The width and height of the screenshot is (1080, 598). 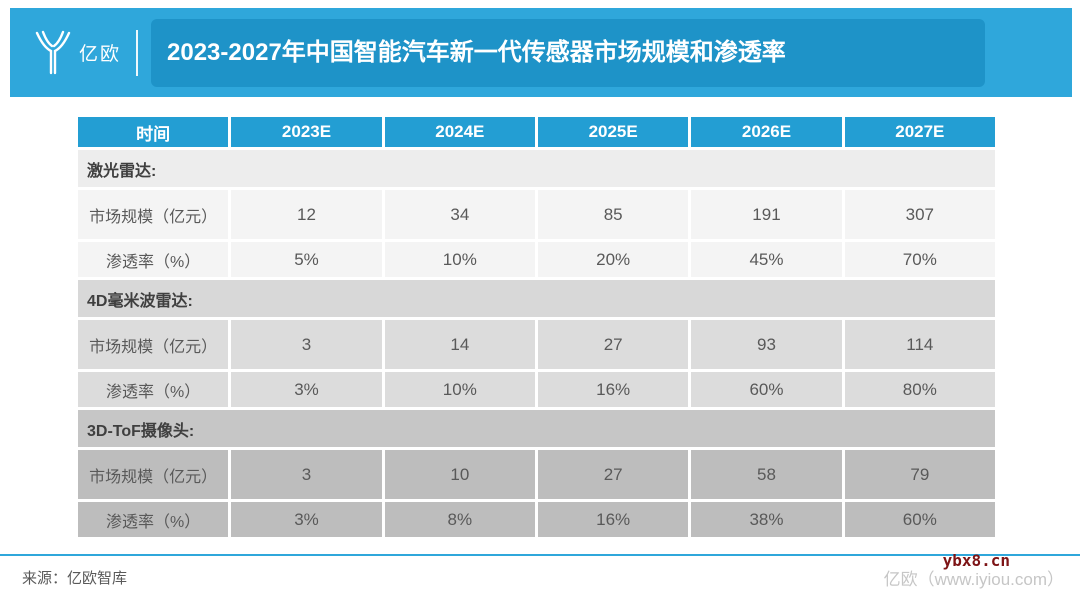 What do you see at coordinates (976, 560) in the screenshot?
I see `watermark-text: ybx8.cn` at bounding box center [976, 560].